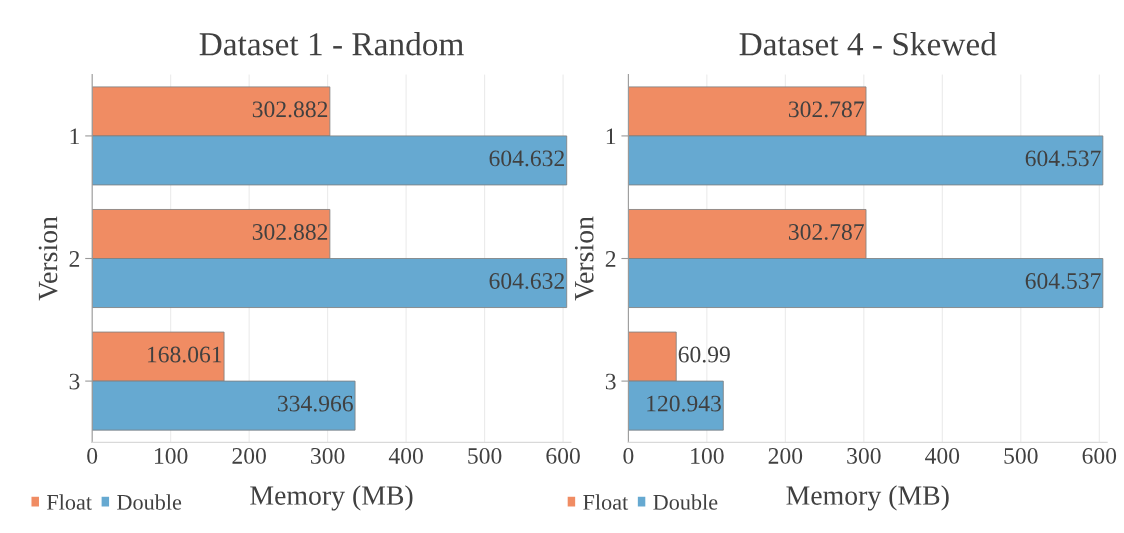 The height and width of the screenshot is (533, 1124). I want to click on data-label: 120.943, so click(684, 403).